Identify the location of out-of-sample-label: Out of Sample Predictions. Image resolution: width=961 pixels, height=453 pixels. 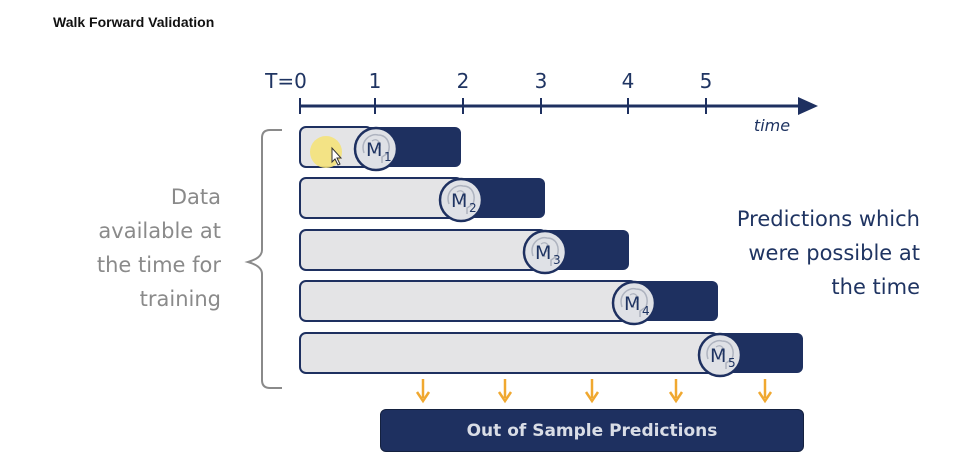
(592, 430).